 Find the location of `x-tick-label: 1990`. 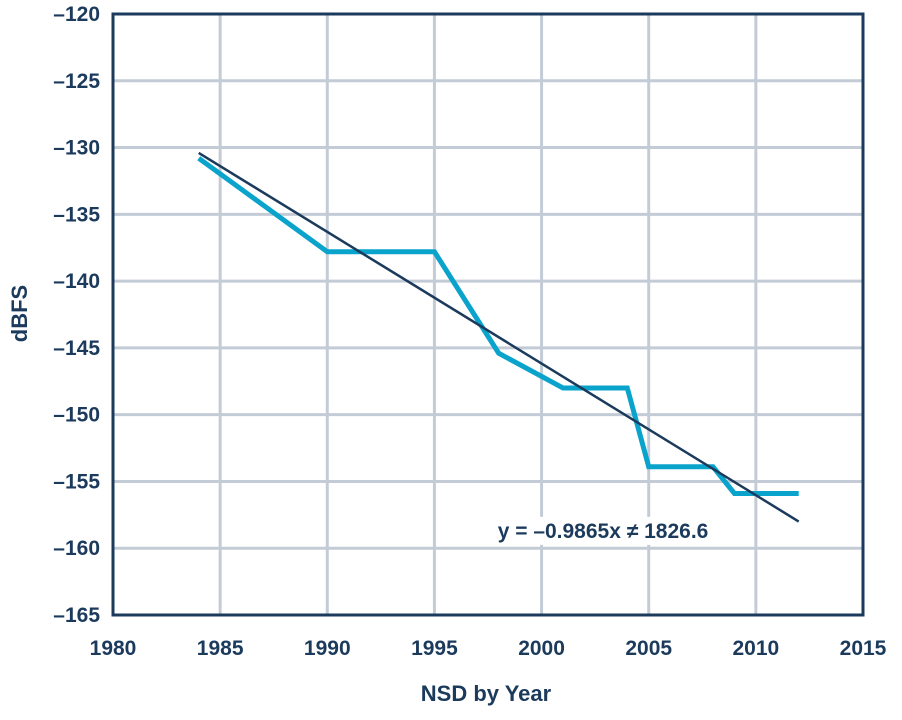

x-tick-label: 1990 is located at coordinates (327, 648).